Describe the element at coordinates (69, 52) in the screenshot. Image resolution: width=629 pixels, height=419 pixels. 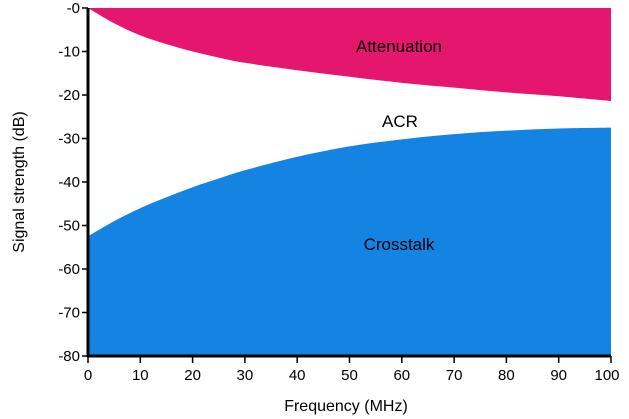
I see `y-tick-label: -10` at that location.